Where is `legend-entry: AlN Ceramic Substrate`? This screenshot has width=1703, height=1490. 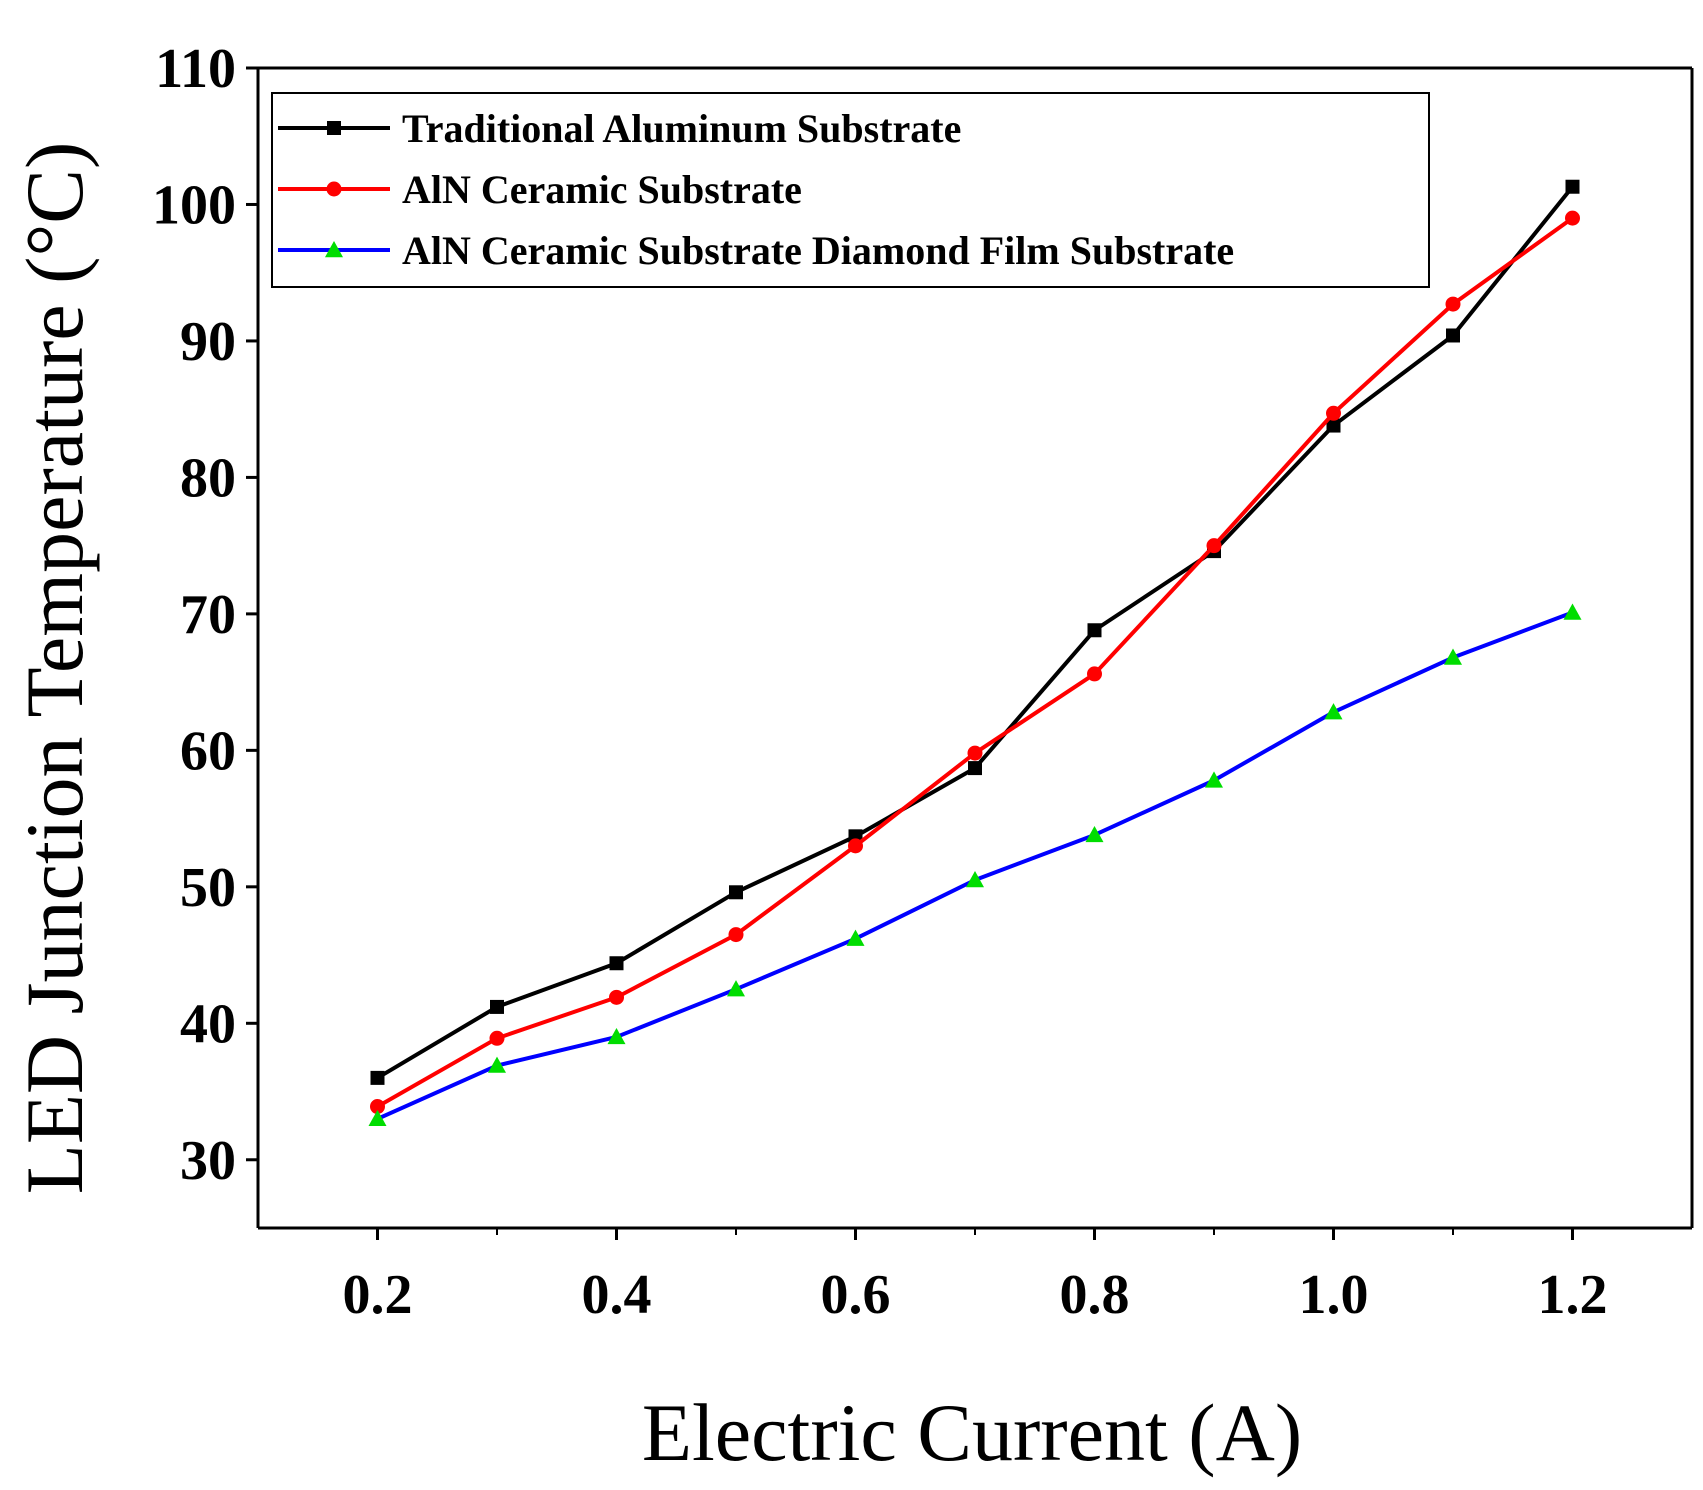
legend-entry: AlN Ceramic Substrate is located at coordinates (540, 189).